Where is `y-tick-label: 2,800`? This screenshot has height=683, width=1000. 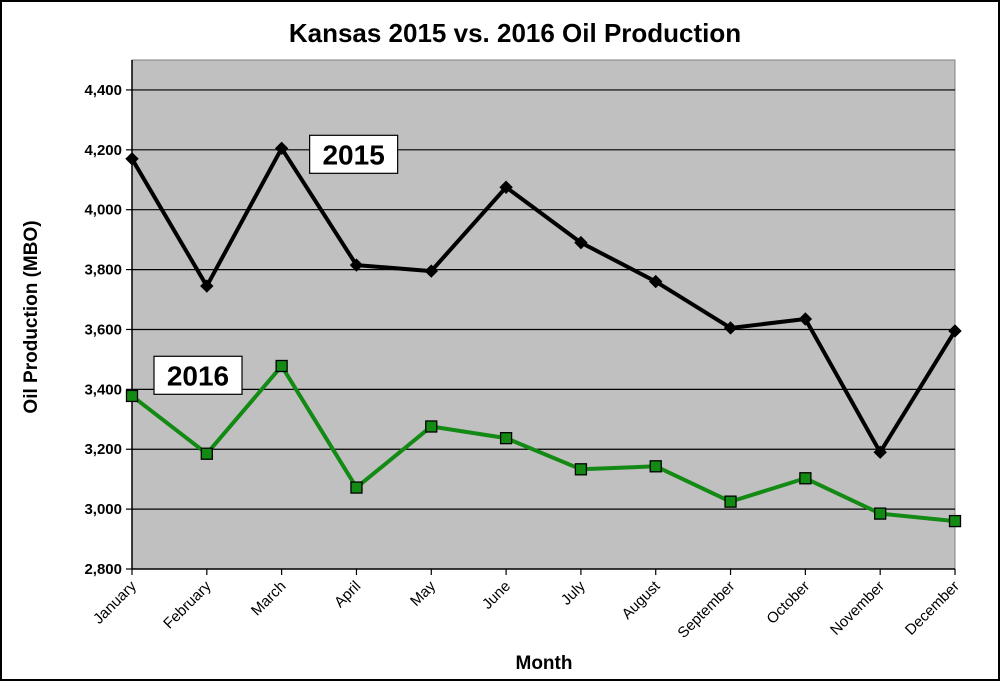
y-tick-label: 2,800 is located at coordinates (103, 569).